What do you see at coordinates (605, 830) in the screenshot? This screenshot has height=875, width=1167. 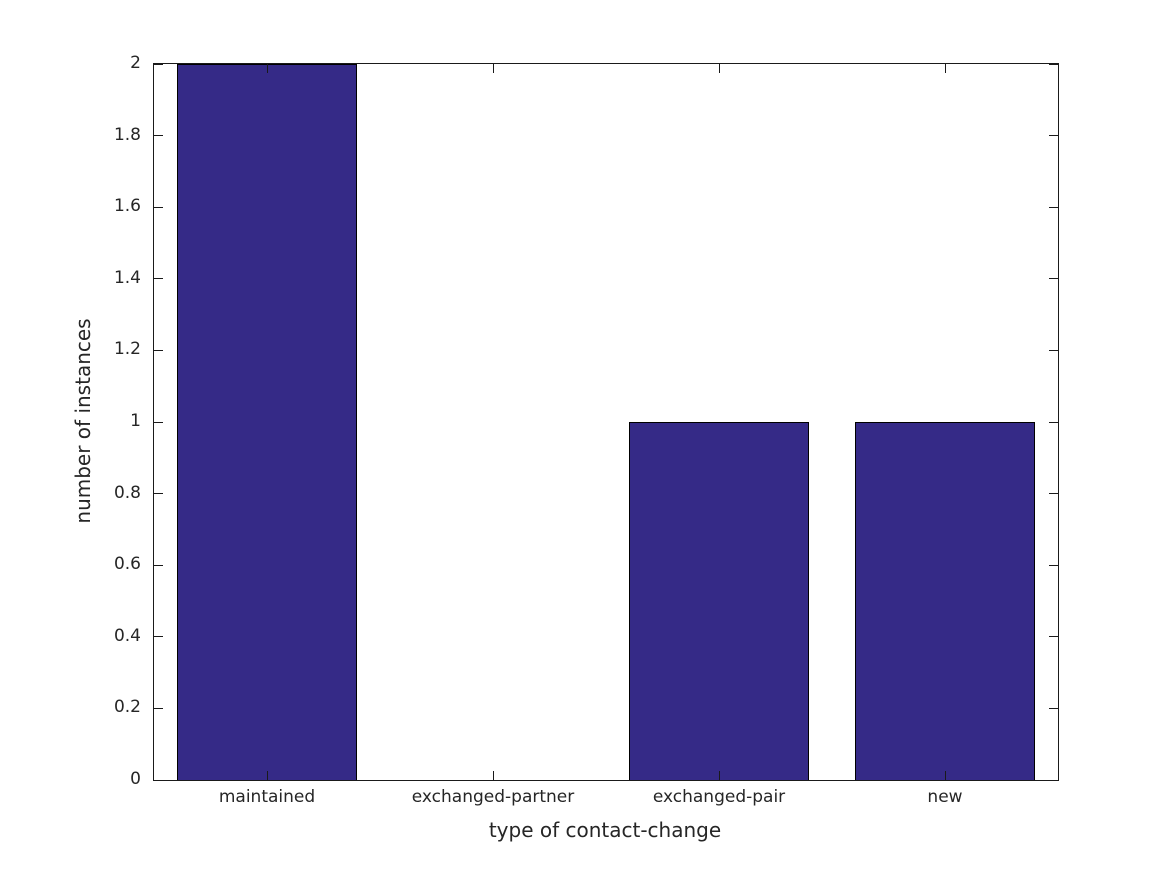 I see `x-axis-label: type of contact-change` at bounding box center [605, 830].